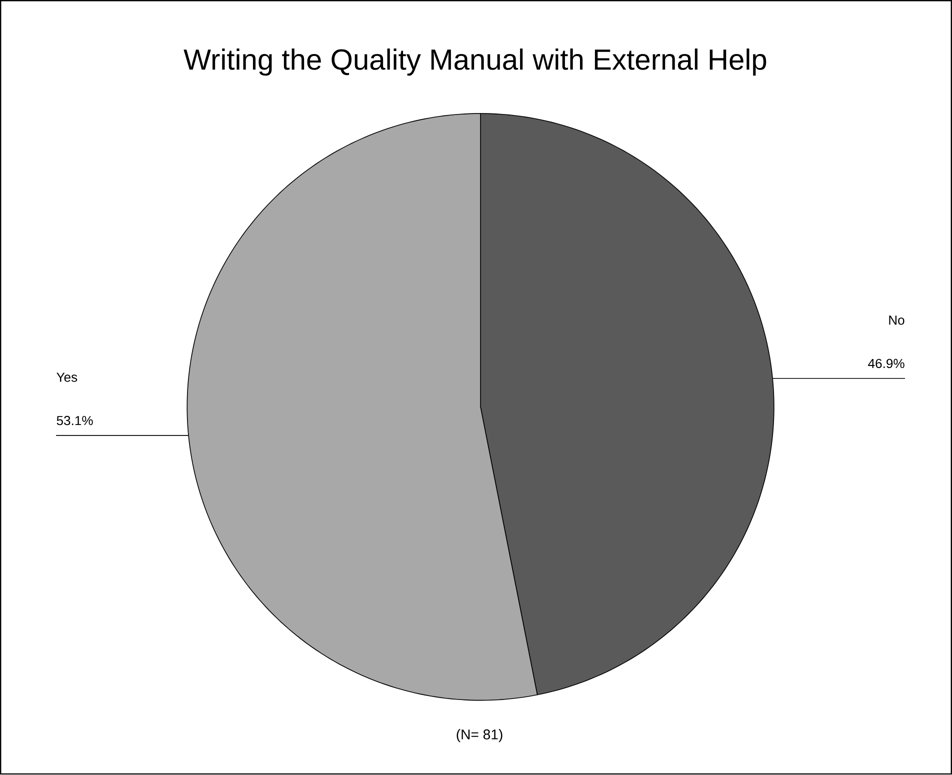 The width and height of the screenshot is (952, 775). Describe the element at coordinates (886, 363) in the screenshot. I see `data-label: 46.9%` at that location.